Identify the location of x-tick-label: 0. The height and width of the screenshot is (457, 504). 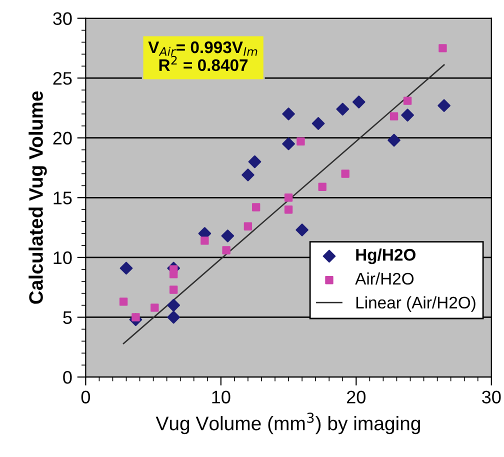
(85, 397).